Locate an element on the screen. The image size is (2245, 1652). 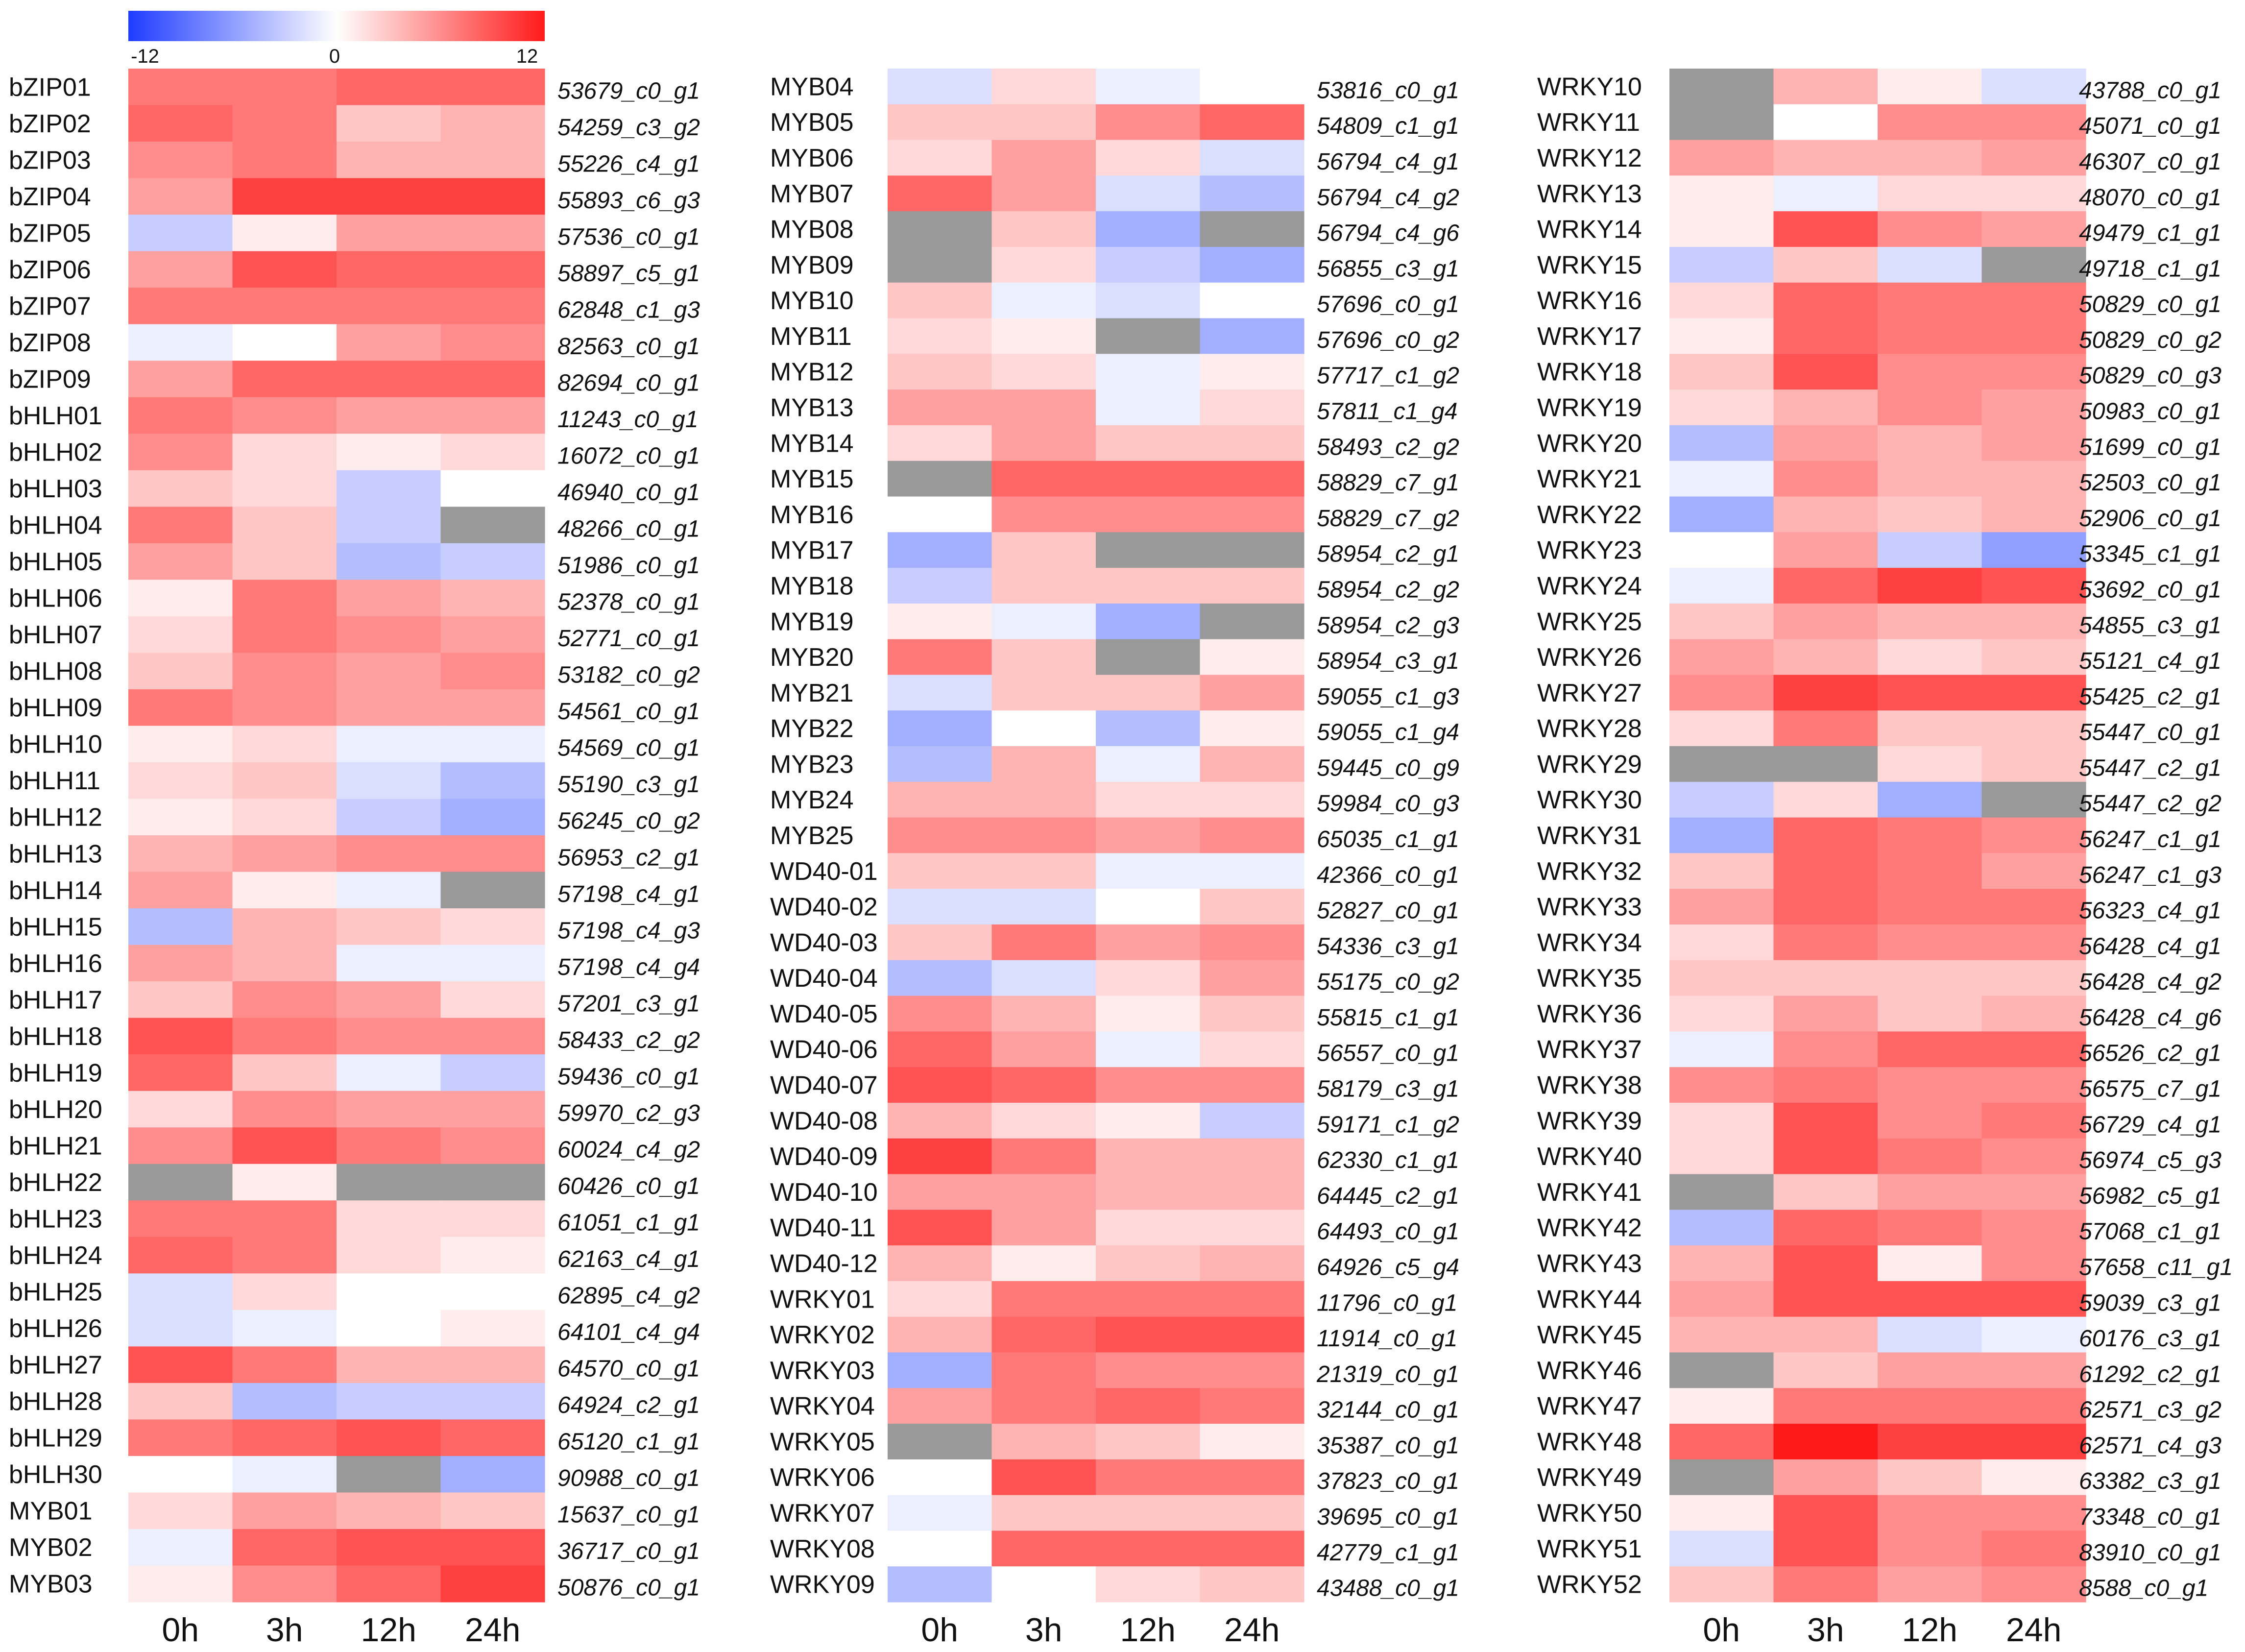
transcript-id-label: 64926_c5_g4 is located at coordinates (1388, 1267).